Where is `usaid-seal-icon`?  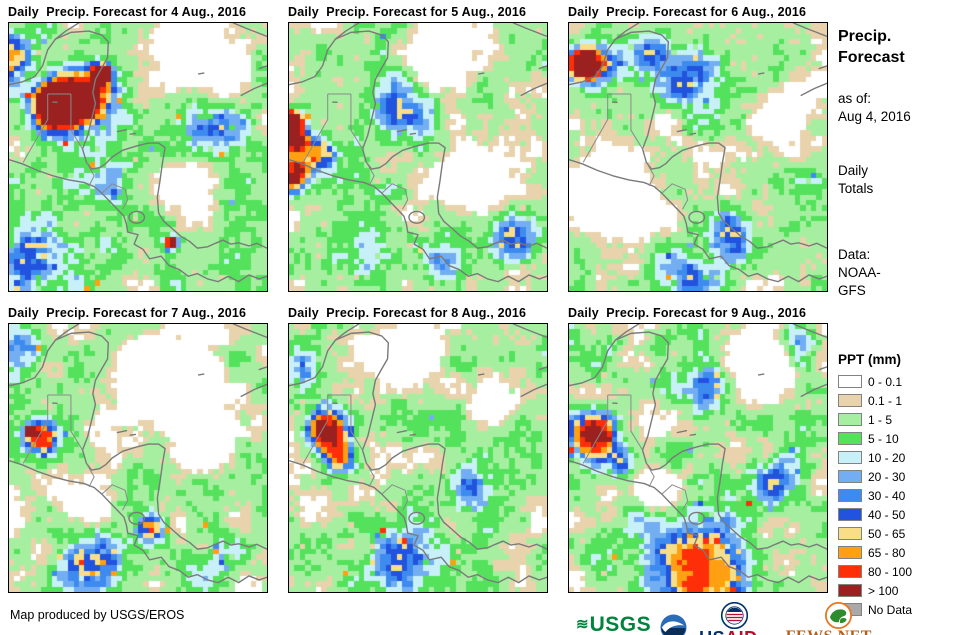 usaid-seal-icon is located at coordinates (735, 615).